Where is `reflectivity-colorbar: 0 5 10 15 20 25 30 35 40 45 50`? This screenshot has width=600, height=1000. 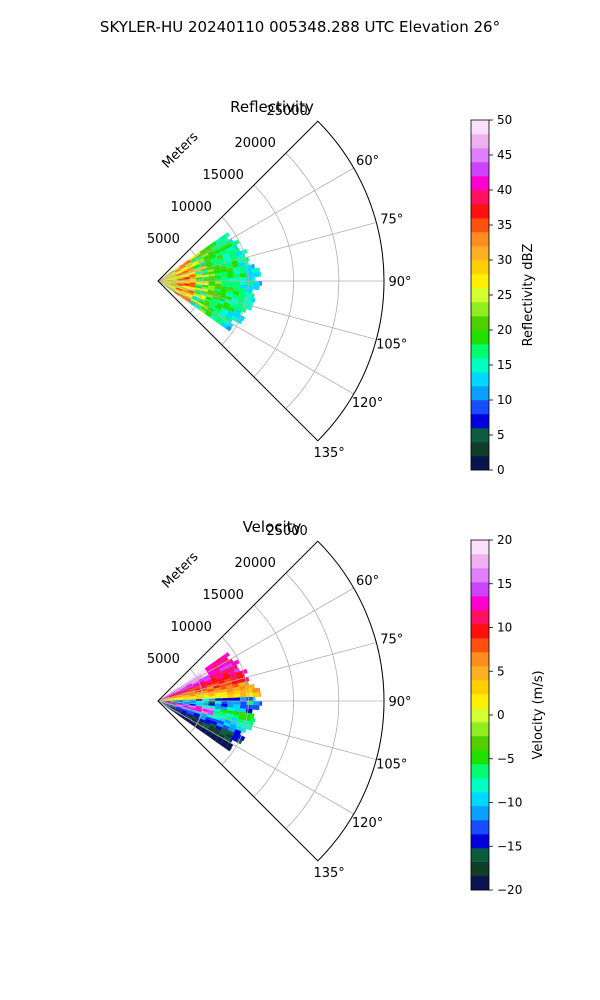 reflectivity-colorbar: 0 5 10 15 20 25 30 35 40 45 50 is located at coordinates (491, 295).